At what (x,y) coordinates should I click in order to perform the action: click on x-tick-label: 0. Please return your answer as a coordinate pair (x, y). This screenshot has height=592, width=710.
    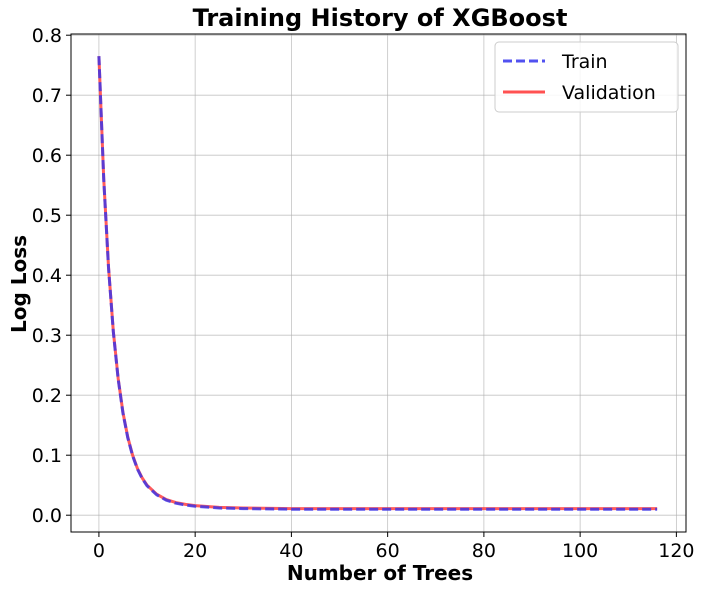
    Looking at the image, I should click on (99, 551).